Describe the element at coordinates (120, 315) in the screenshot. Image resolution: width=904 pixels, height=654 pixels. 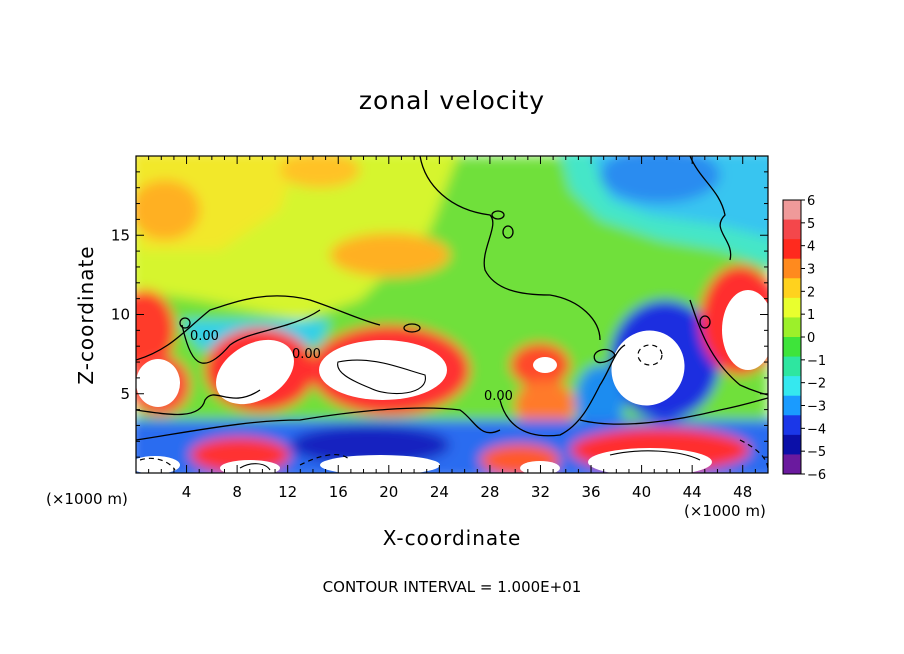
I see `y-tick-label: 10` at that location.